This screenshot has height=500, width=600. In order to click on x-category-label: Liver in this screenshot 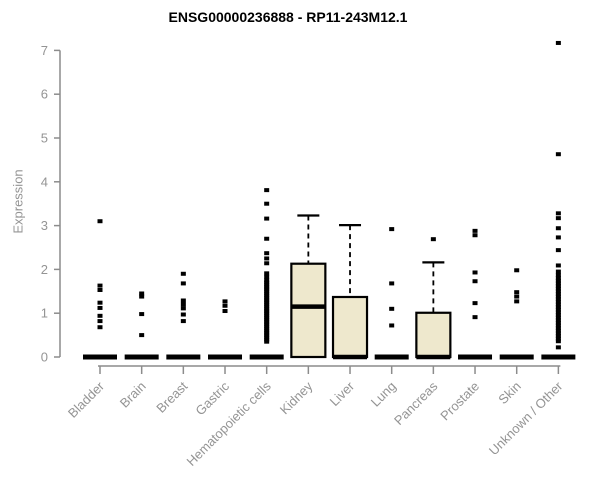, I will do `click(342, 393)`.